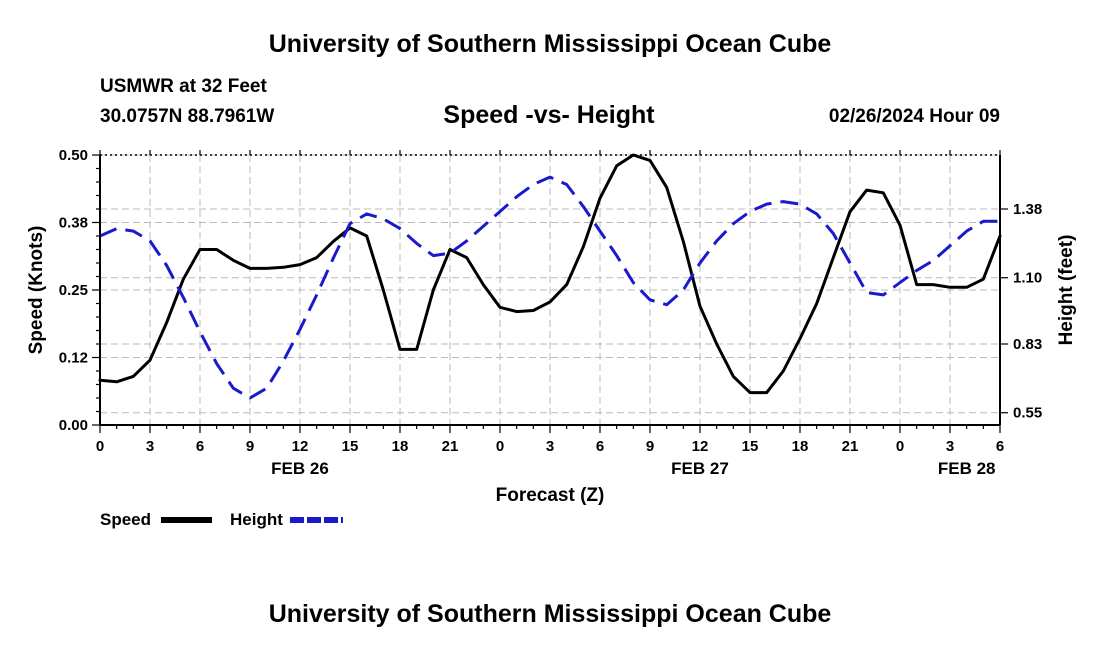  Describe the element at coordinates (73, 425) in the screenshot. I see `y-tick-label: 0.00` at that location.